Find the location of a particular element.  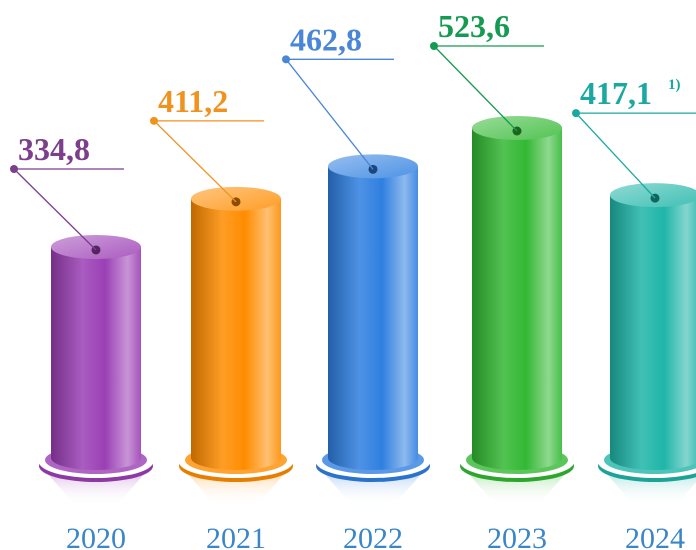

bar-2020 is located at coordinates (96, 370).